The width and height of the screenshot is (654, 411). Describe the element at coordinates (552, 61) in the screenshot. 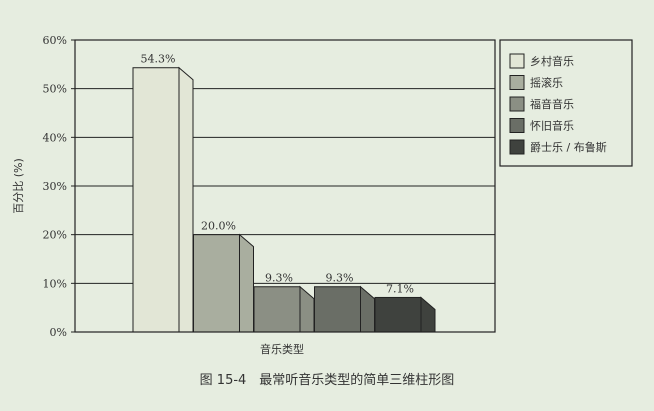

I see `legend-label: 乡村音乐` at that location.